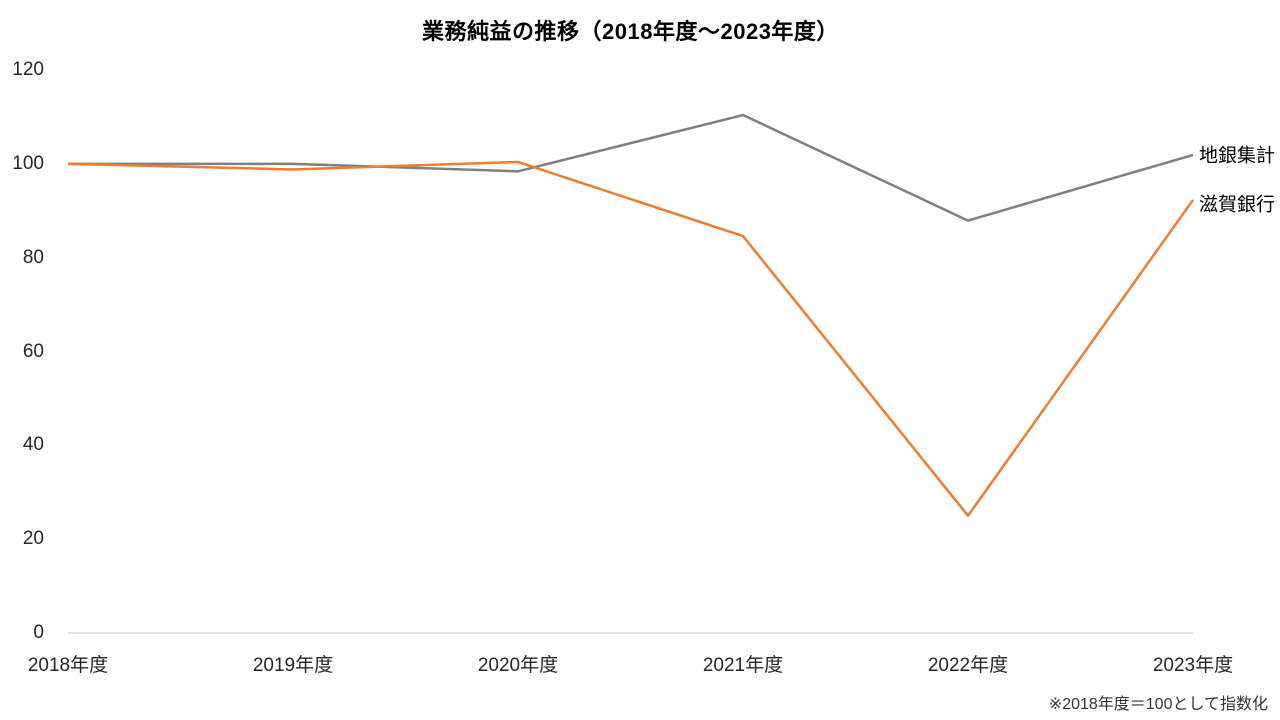 This screenshot has width=1280, height=720. Describe the element at coordinates (1158, 704) in the screenshot. I see `chart-footnote: ※2018年度＝100として指数化` at that location.